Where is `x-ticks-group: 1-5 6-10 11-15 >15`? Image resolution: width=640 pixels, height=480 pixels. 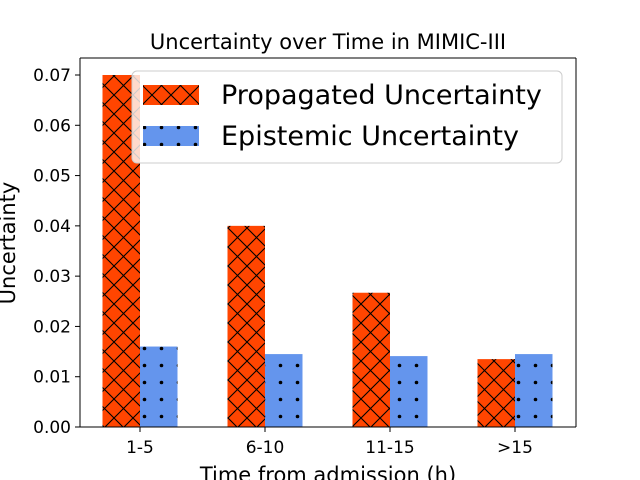 x-ticks-group: 1-5 6-10 11-15 >15 is located at coordinates (329, 442).